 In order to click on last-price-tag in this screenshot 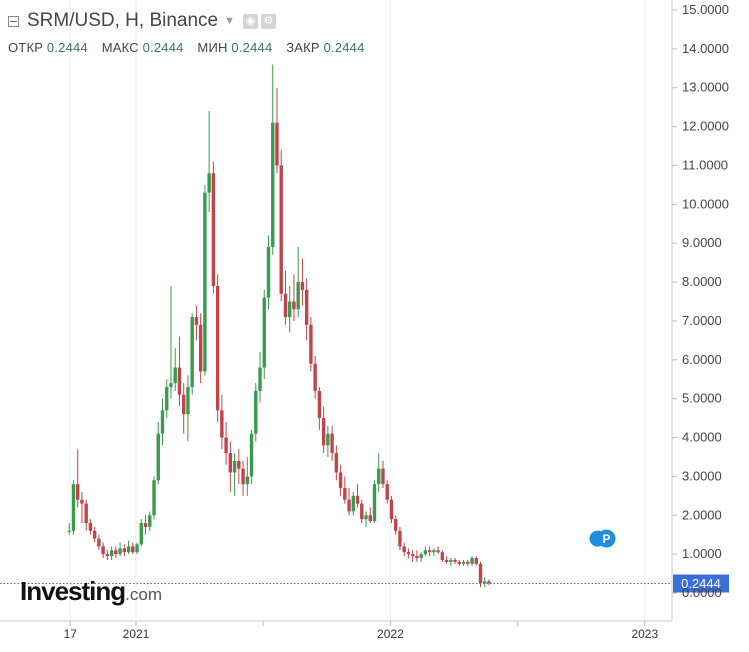, I will do `click(701, 583)`.